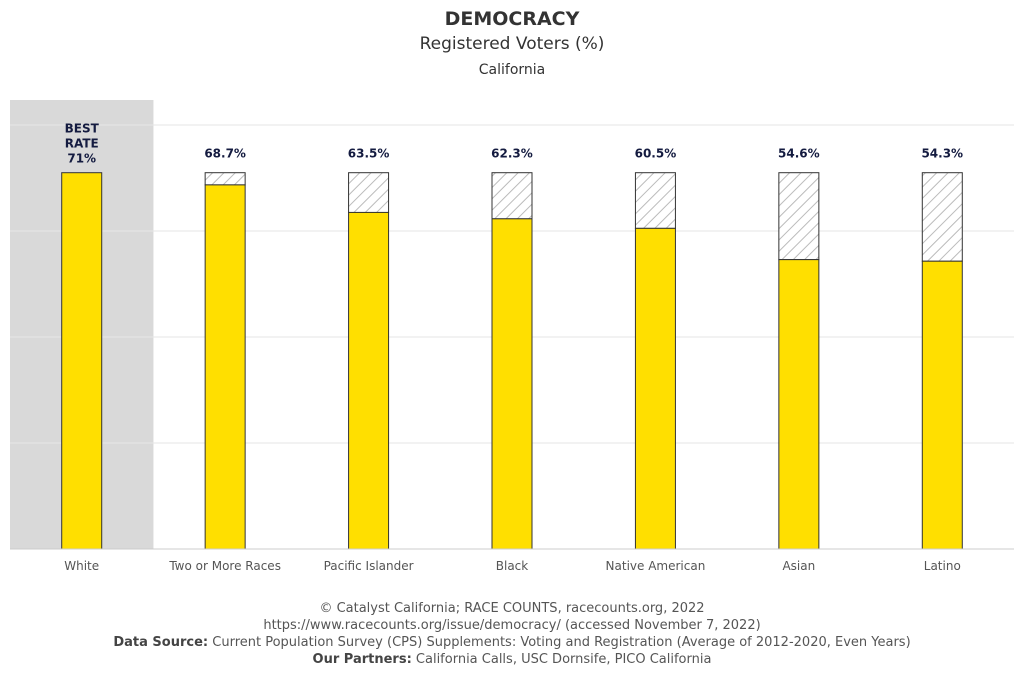 The height and width of the screenshot is (683, 1024). What do you see at coordinates (81, 159) in the screenshot?
I see `best-rate-label: 71%` at bounding box center [81, 159].